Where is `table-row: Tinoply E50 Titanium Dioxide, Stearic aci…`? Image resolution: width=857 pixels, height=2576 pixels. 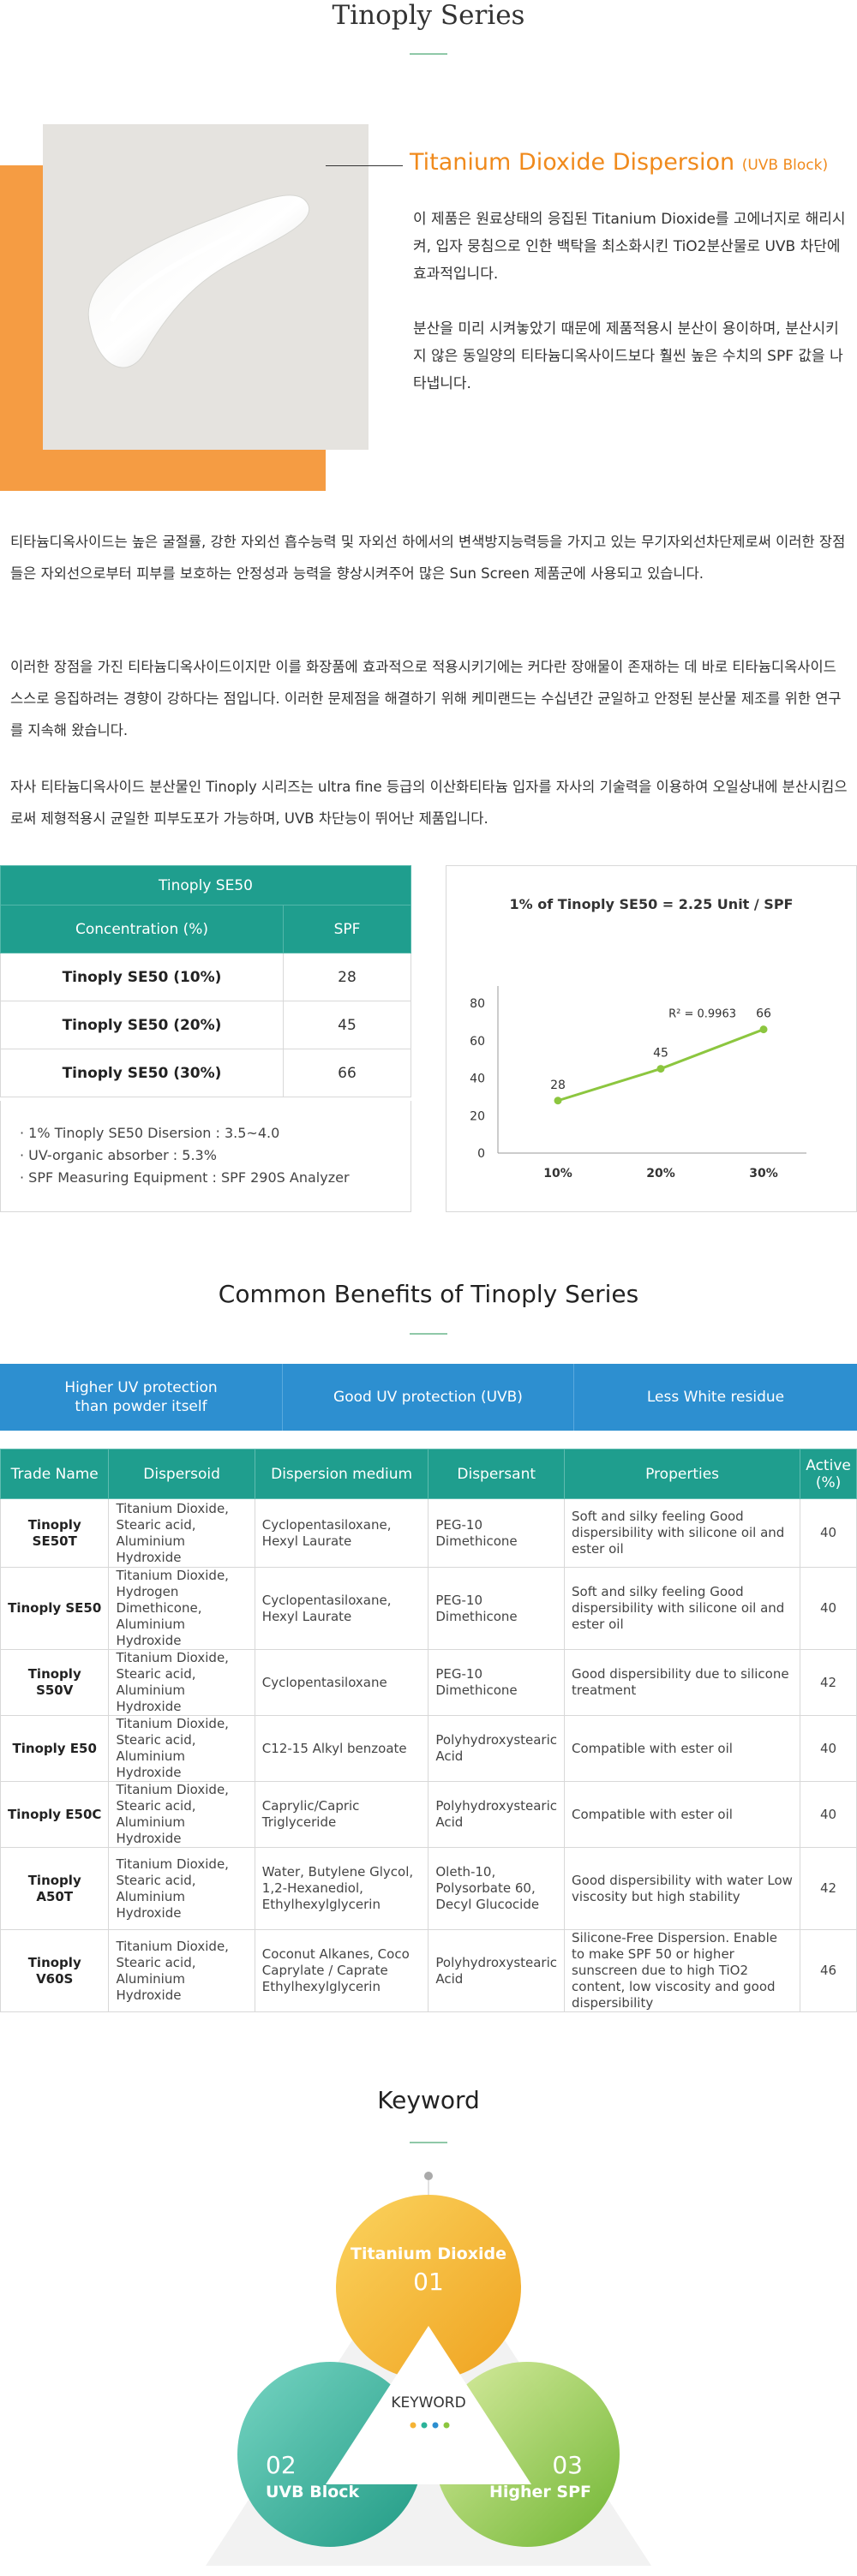 table-row: Tinoply E50 Titanium Dioxide, Stearic aci… is located at coordinates (428, 1749).